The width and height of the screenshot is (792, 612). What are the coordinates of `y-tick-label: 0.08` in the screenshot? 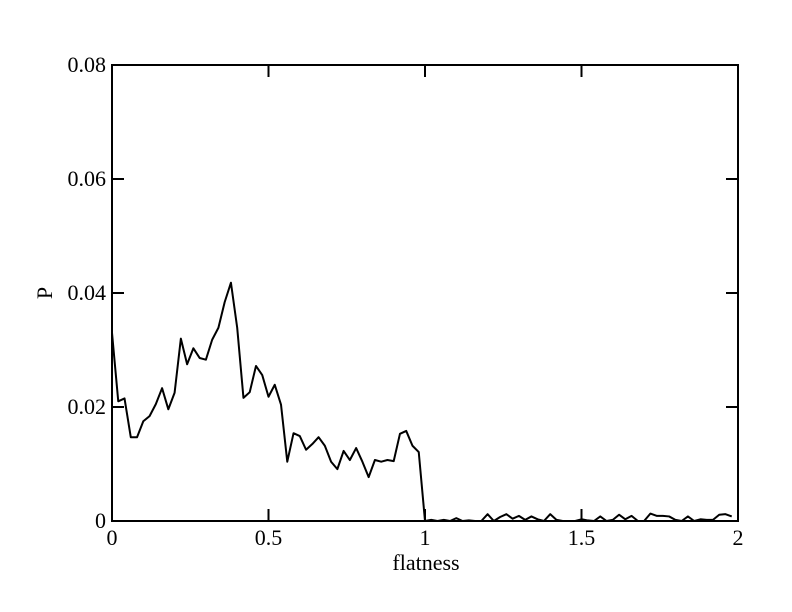 It's located at (87, 64).